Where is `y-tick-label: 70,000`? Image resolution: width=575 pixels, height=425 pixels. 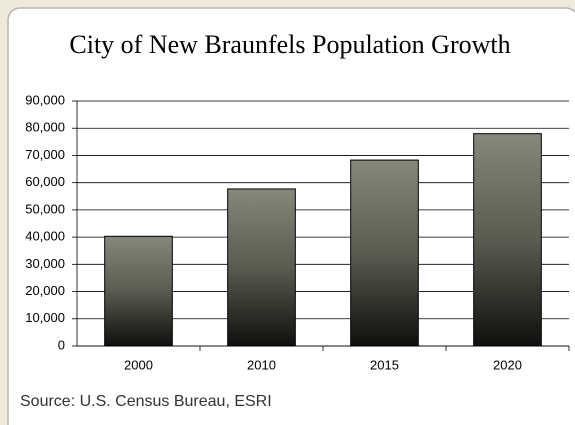
y-tick-label: 70,000 is located at coordinates (45, 154).